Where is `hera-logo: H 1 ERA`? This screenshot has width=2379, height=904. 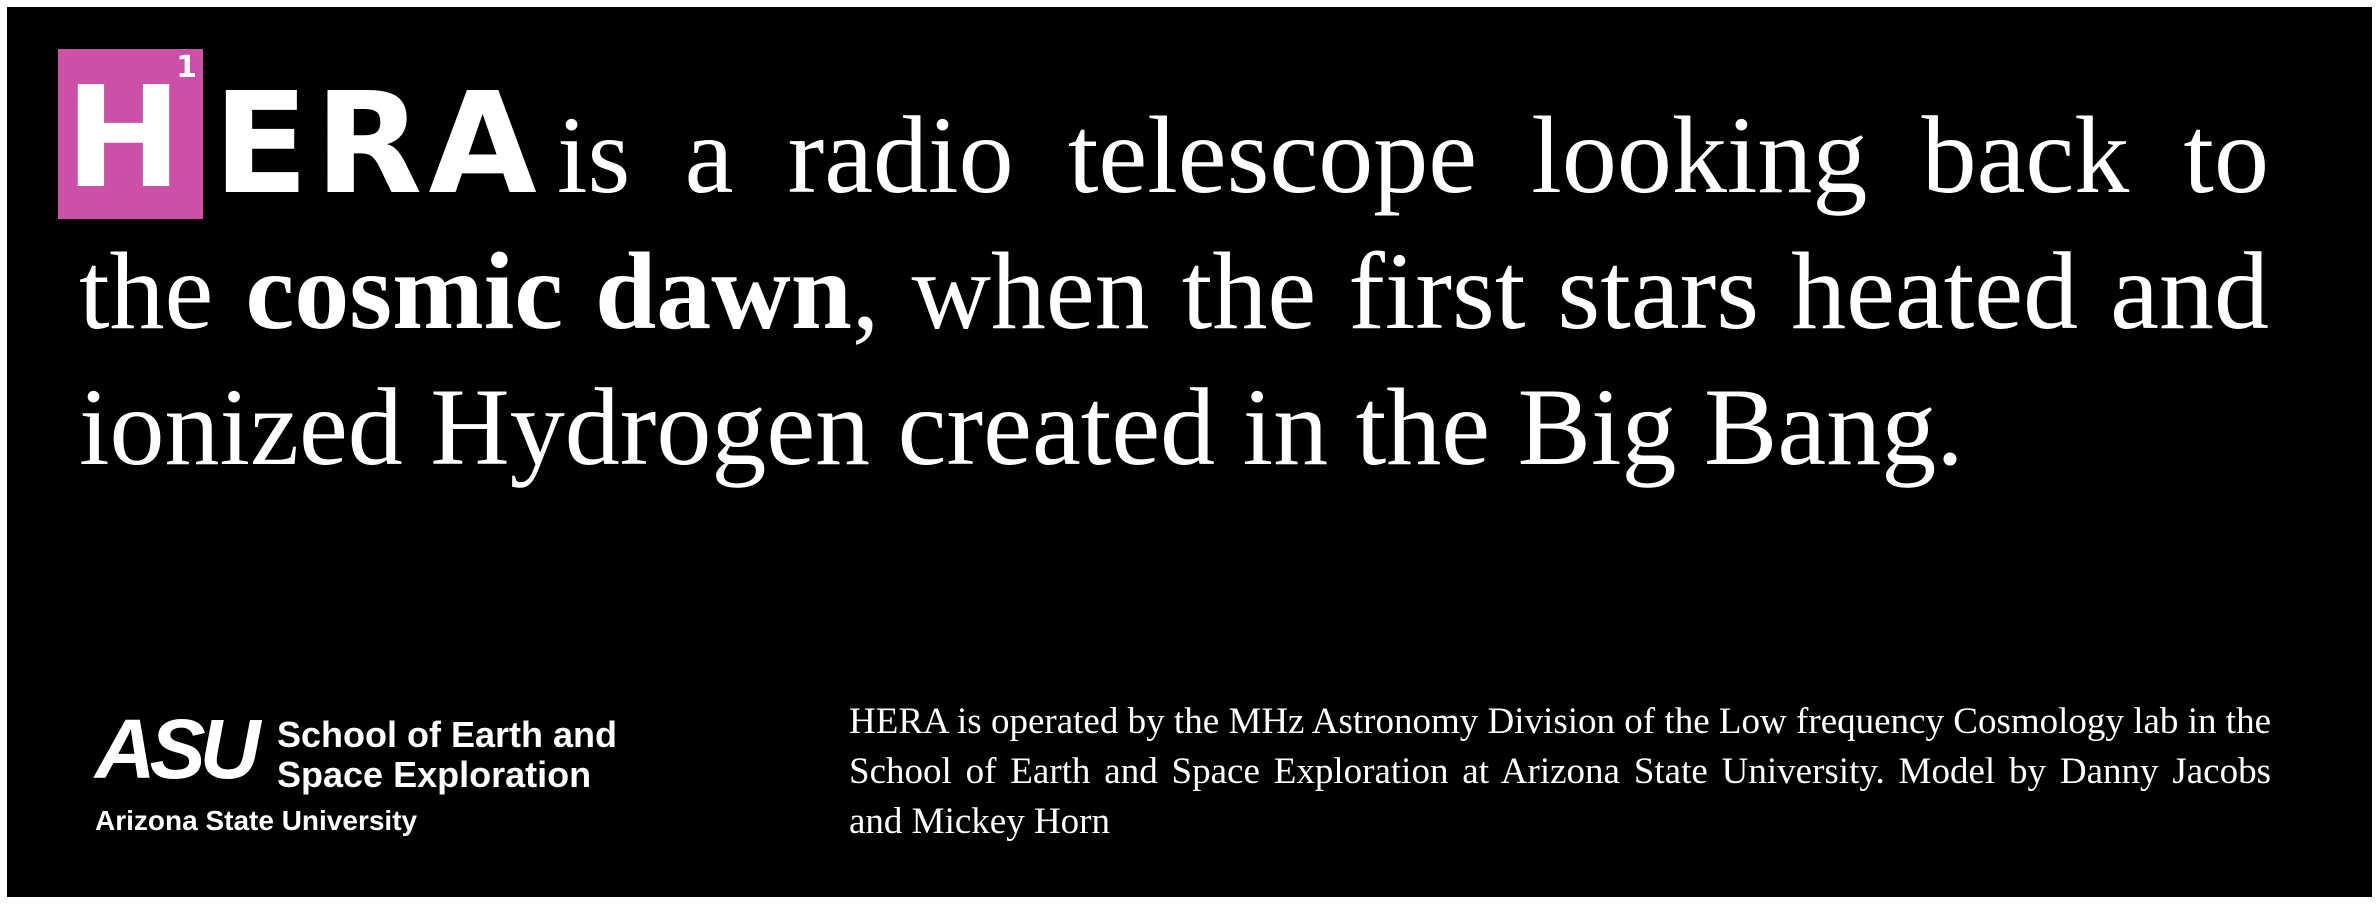
hera-logo: H 1 ERA is located at coordinates (300, 134).